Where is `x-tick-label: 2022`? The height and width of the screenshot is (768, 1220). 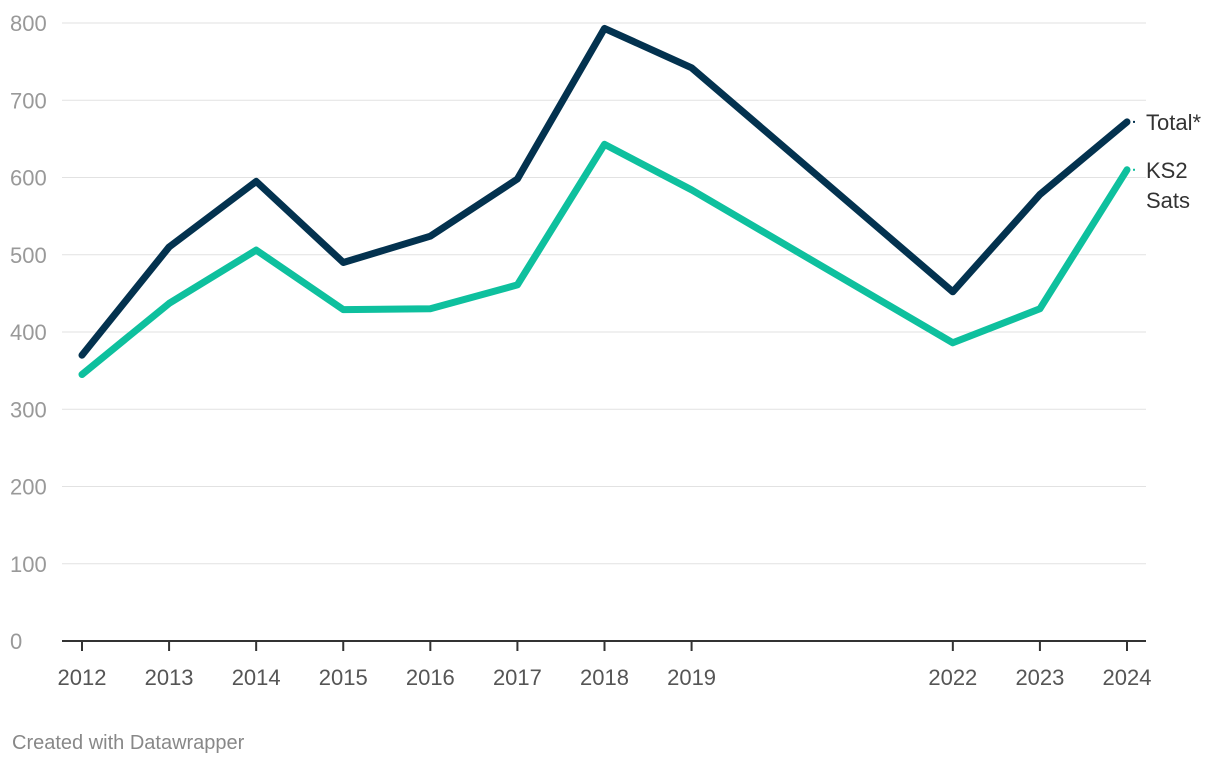
x-tick-label: 2022 is located at coordinates (952, 677).